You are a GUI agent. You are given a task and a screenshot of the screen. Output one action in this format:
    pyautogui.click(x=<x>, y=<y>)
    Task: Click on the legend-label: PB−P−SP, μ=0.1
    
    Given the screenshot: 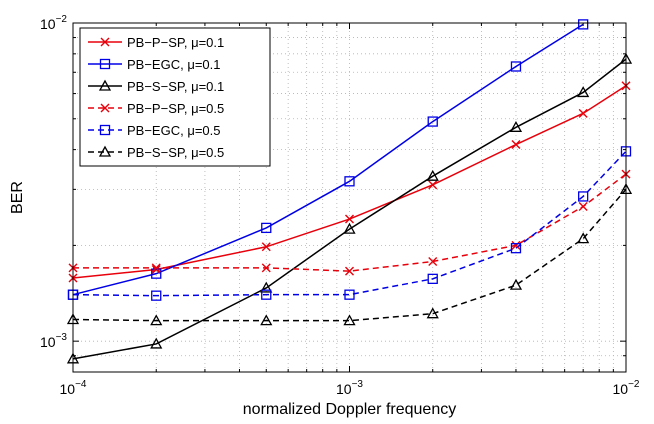 What is the action you would take?
    pyautogui.click(x=175, y=42)
    